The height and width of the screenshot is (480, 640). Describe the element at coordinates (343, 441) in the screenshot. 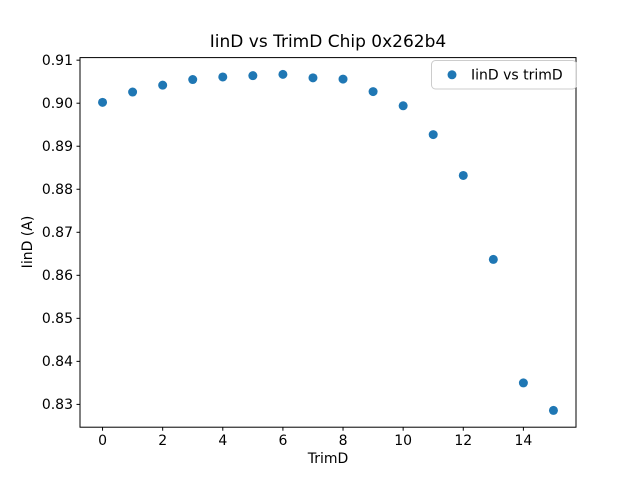

I see `x-tick-label: 8` at that location.